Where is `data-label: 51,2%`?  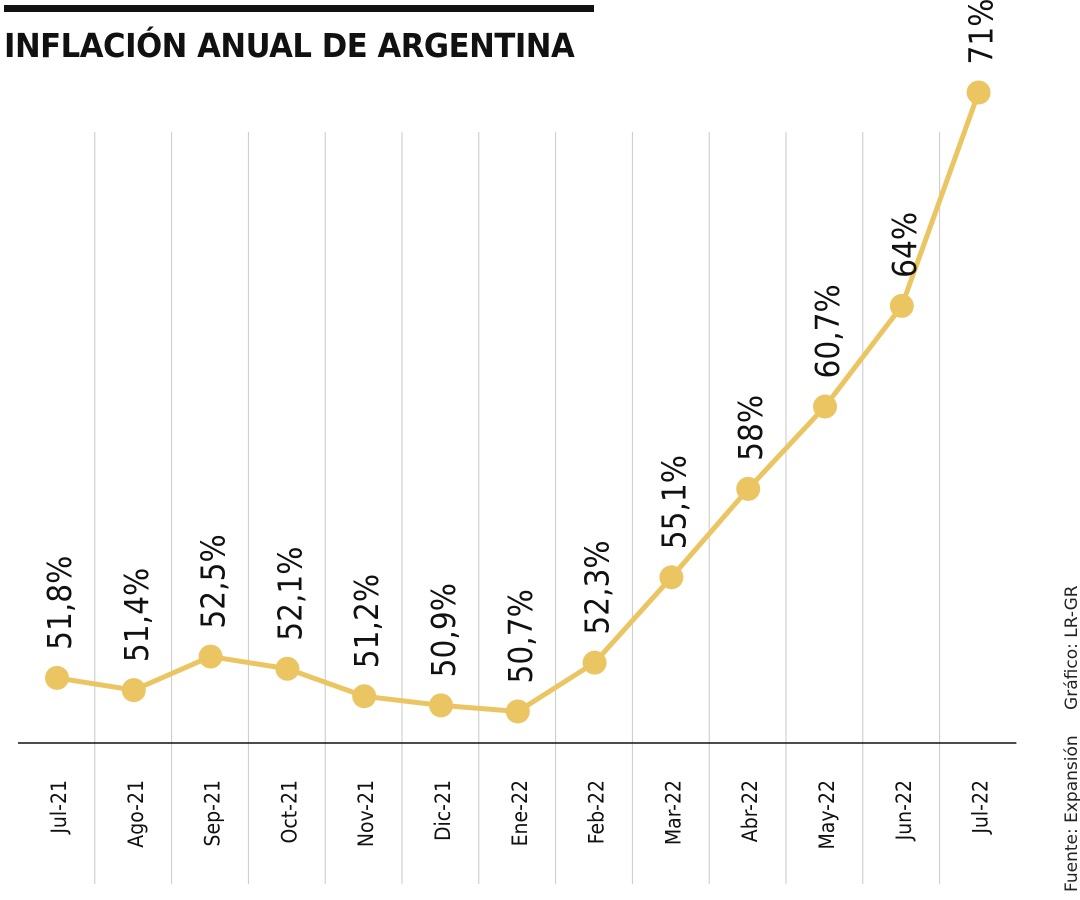 data-label: 51,2% is located at coordinates (366, 621).